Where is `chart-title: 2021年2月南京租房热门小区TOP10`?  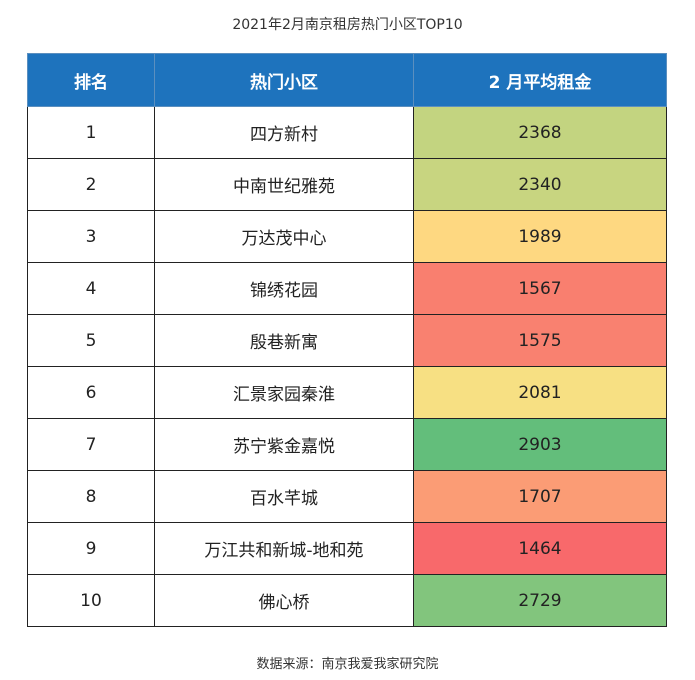
chart-title: 2021年2月南京租房热门小区TOP10 is located at coordinates (347, 25).